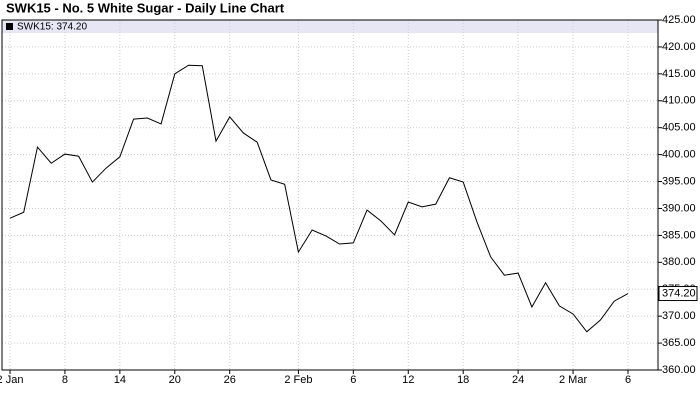 This screenshot has width=700, height=411. I want to click on x-tick-label: 2 Mar, so click(573, 380).